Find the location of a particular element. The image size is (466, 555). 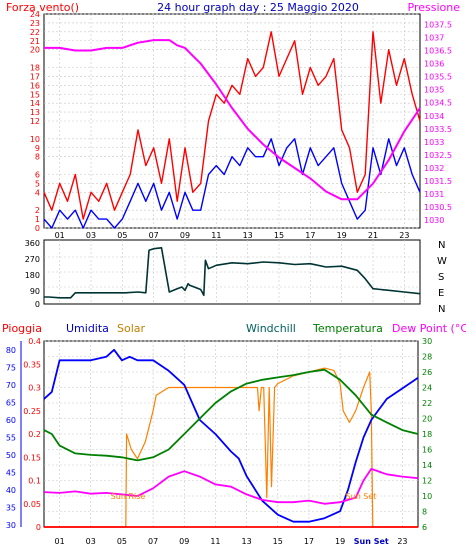

legend-solar: Solar is located at coordinates (131, 328).